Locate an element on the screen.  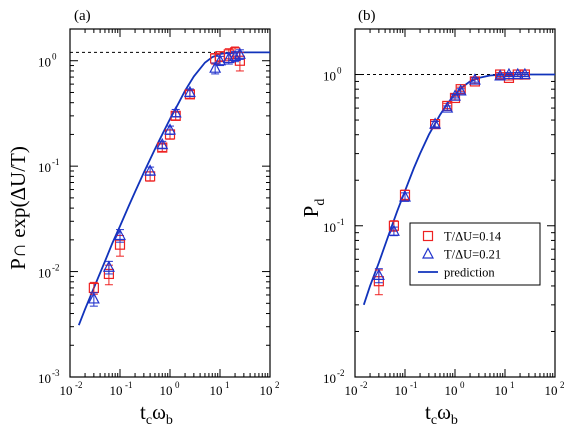
y-axis-label: P∩ exp(ΔU/T) is located at coordinates (18, 208).